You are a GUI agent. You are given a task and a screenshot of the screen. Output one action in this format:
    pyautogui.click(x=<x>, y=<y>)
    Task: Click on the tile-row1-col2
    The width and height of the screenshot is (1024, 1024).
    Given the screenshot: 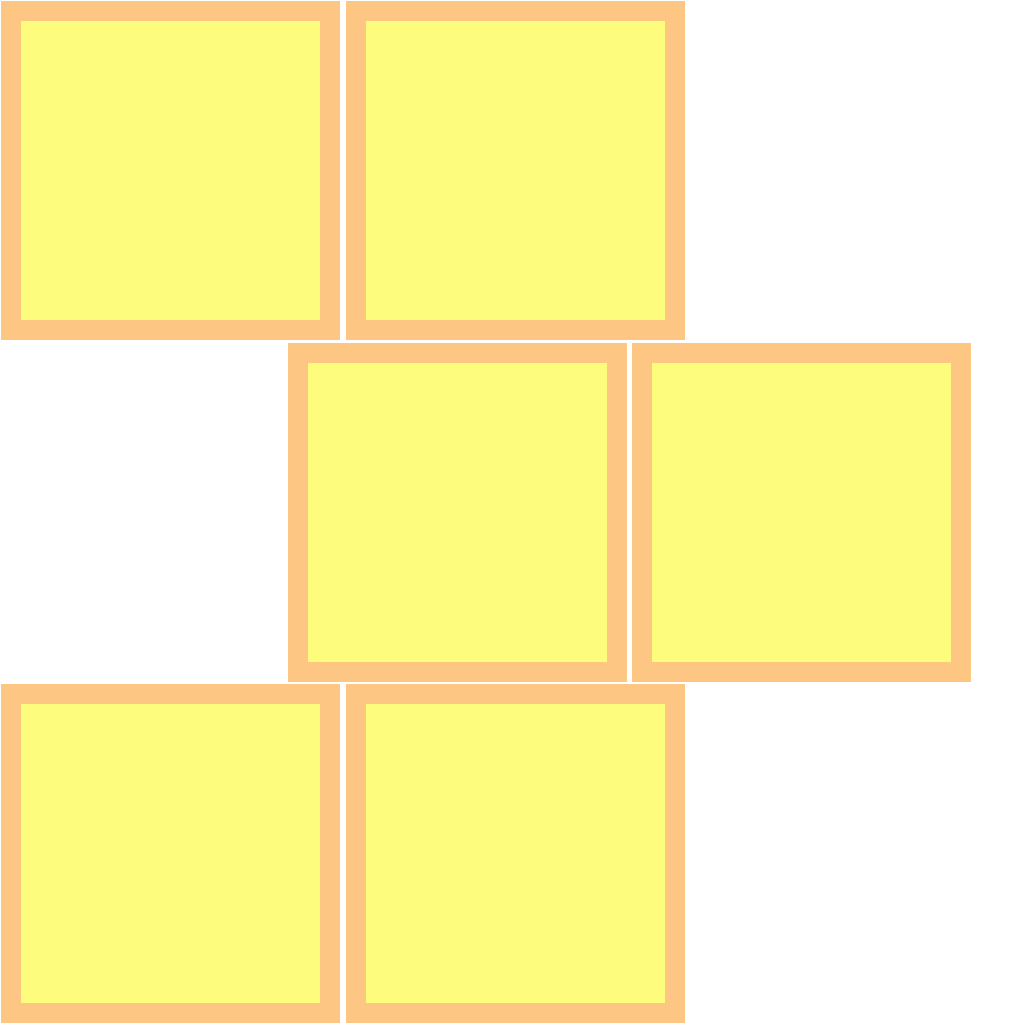 What is the action you would take?
    pyautogui.click(x=515, y=170)
    